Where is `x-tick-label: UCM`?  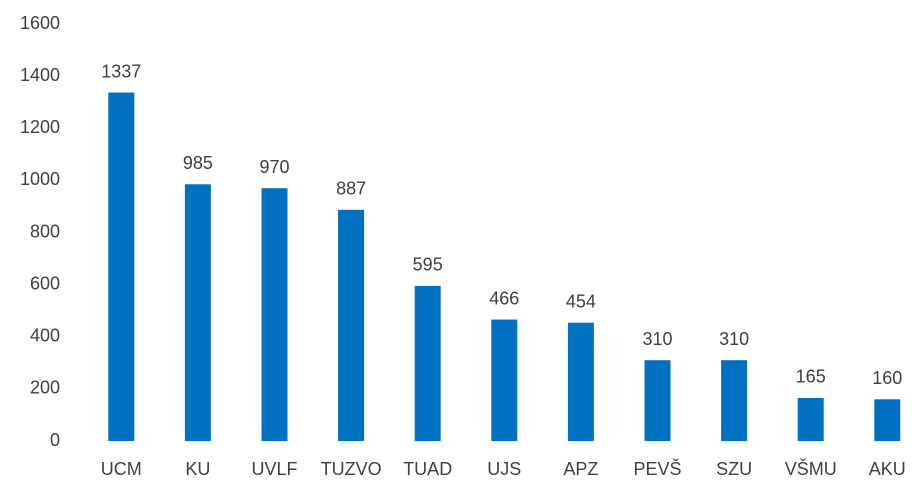 x-tick-label: UCM is located at coordinates (121, 469).